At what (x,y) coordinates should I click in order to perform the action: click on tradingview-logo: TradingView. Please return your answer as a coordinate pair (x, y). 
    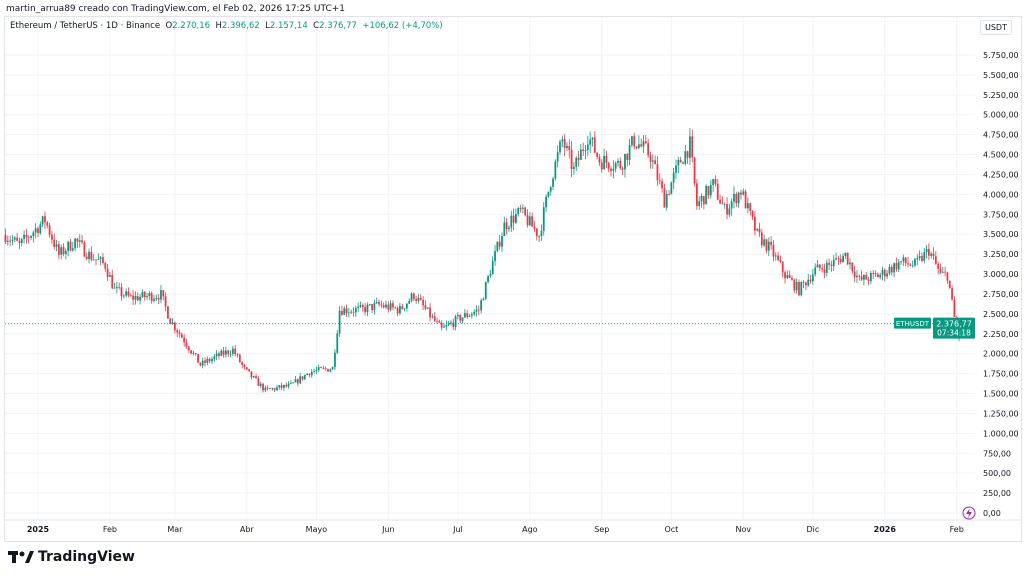
    Looking at the image, I should click on (71, 557).